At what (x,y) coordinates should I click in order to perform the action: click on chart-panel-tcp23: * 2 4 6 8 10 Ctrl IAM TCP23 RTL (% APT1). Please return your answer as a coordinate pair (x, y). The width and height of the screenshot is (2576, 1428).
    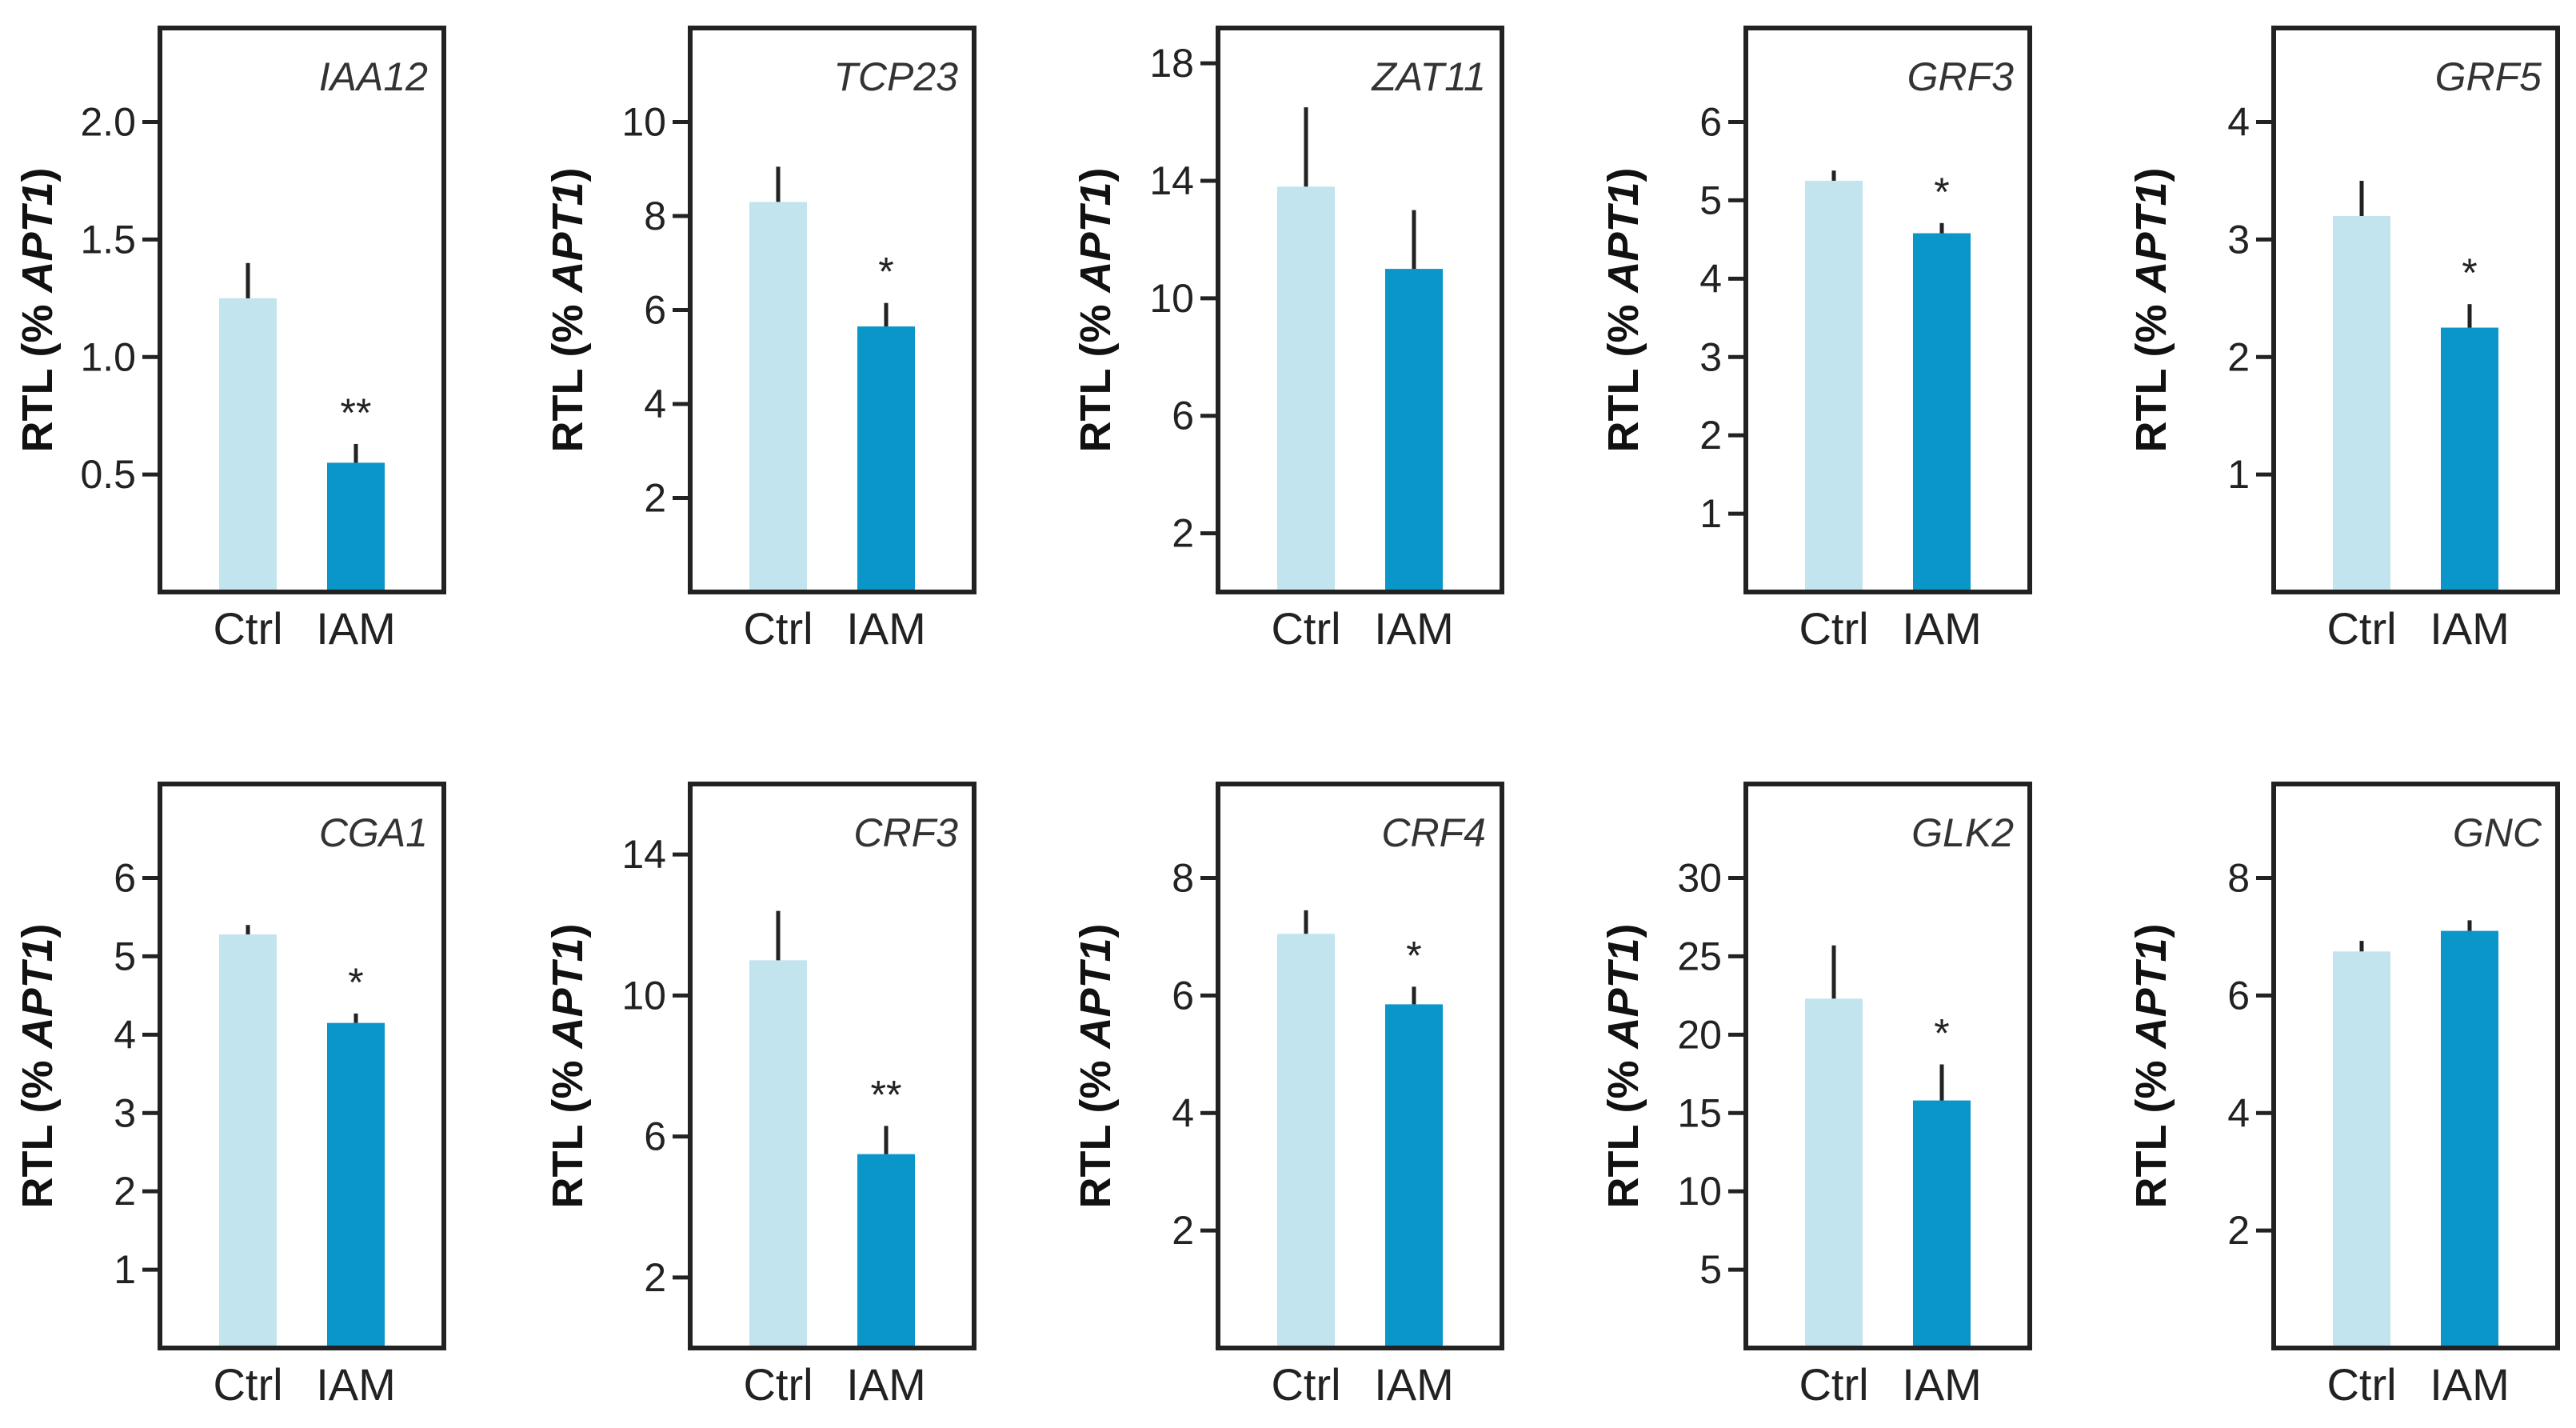
    Looking at the image, I should click on (760, 340).